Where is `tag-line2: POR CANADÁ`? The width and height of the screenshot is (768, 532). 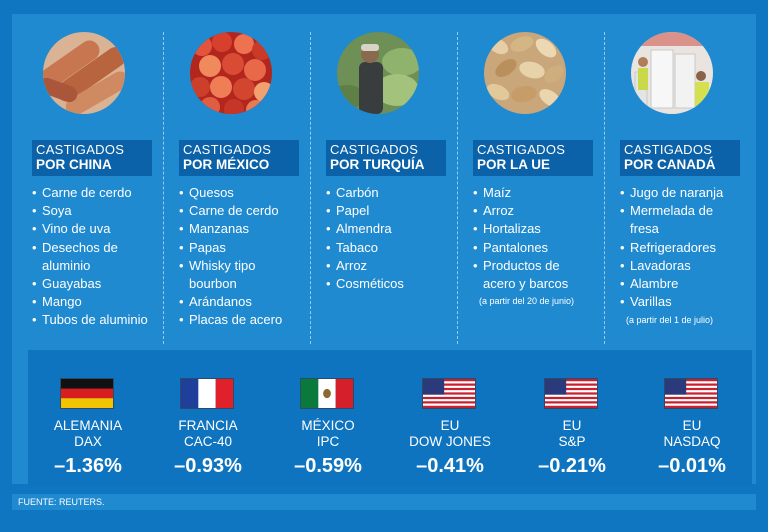 tag-line2: POR CANADÁ is located at coordinates (670, 164).